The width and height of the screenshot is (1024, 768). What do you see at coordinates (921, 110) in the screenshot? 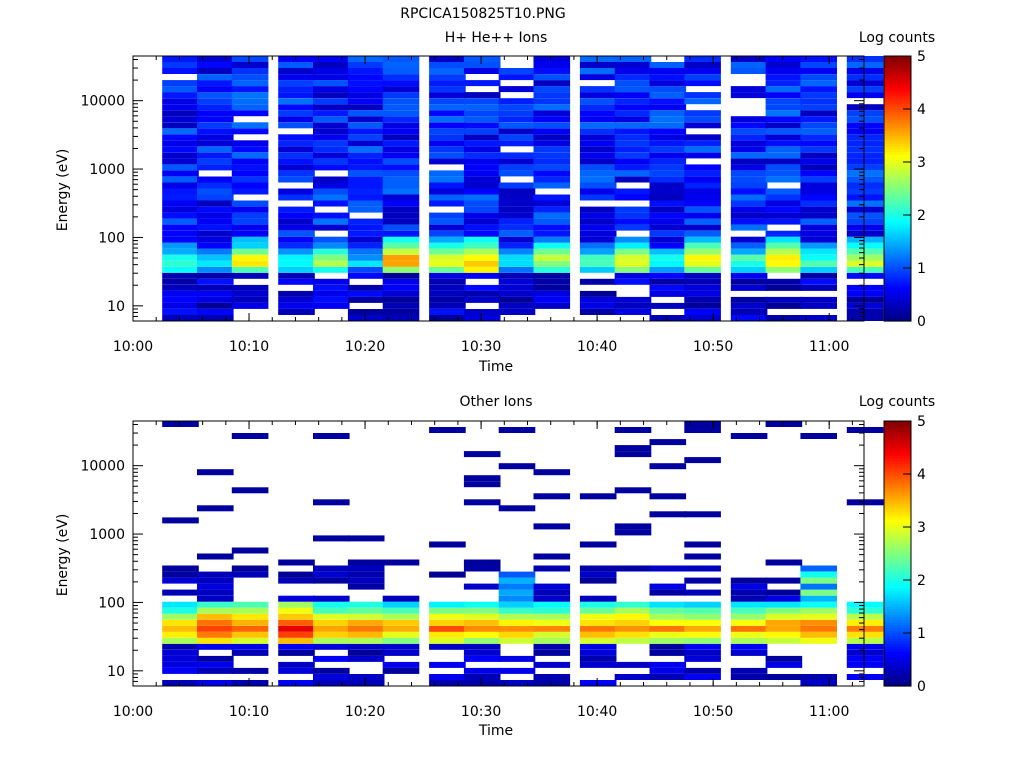
I see `colorbar-tick-label: 4` at bounding box center [921, 110].